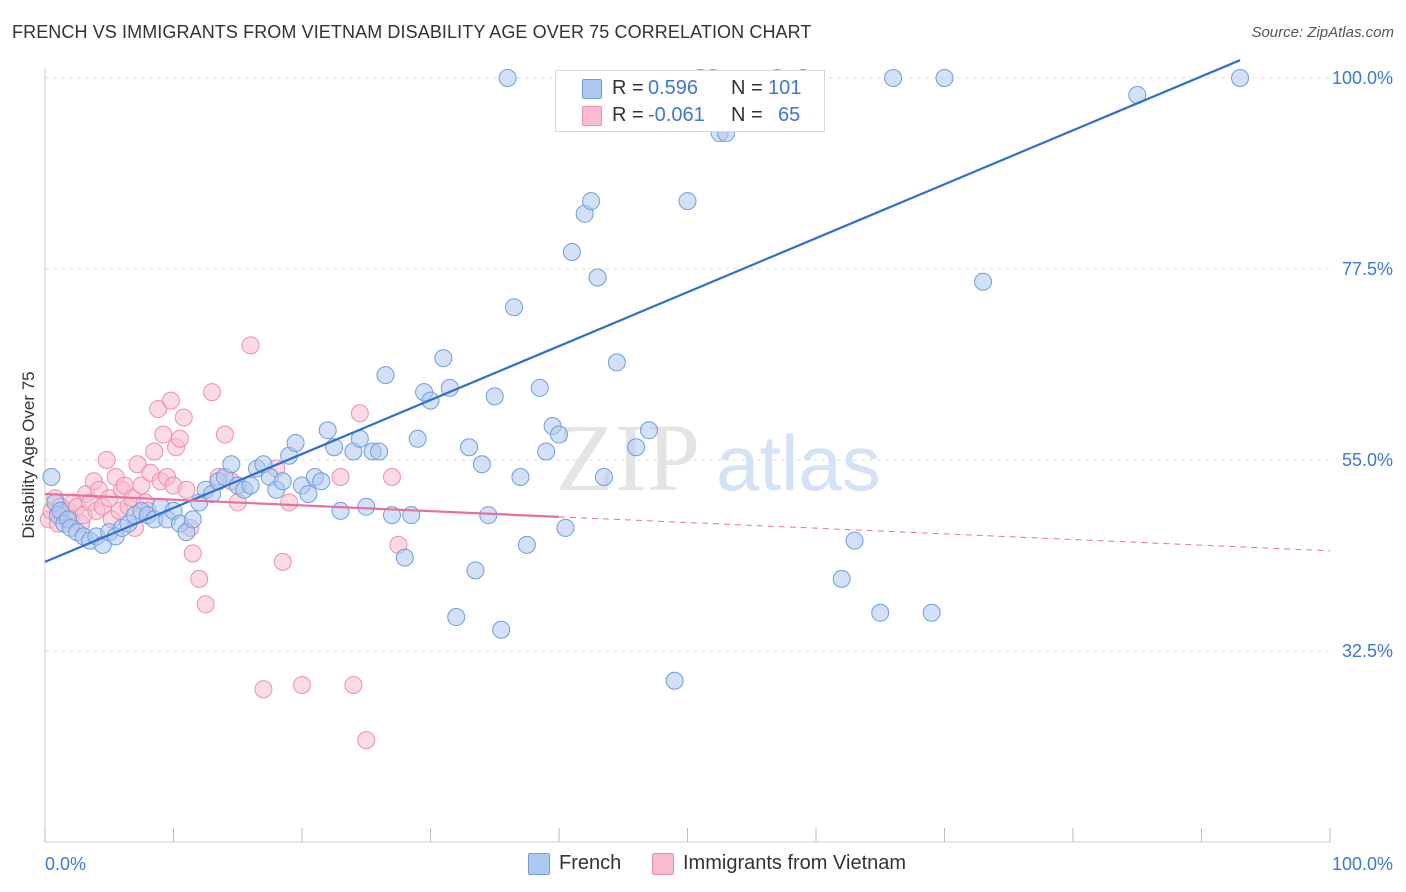 Image resolution: width=1406 pixels, height=892 pixels. I want to click on y-tick-label: 77.5%, so click(1367, 269).